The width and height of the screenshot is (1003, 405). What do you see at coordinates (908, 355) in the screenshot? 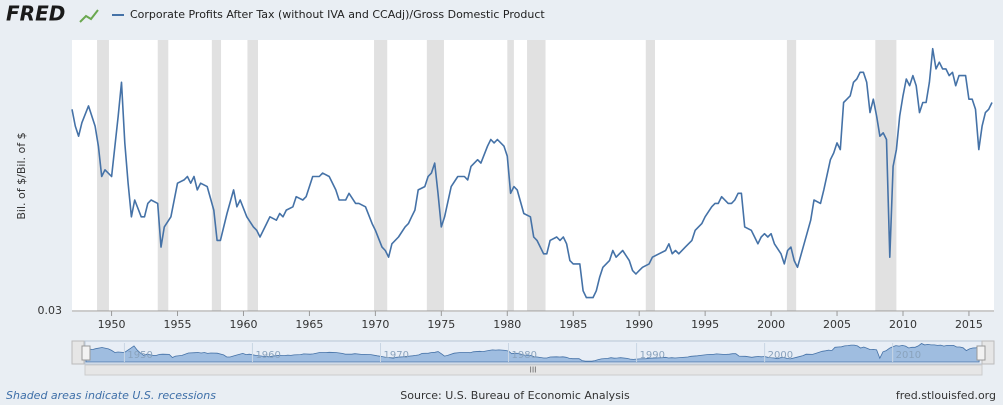
I see `navigator-tick-label: 2010` at bounding box center [908, 355].